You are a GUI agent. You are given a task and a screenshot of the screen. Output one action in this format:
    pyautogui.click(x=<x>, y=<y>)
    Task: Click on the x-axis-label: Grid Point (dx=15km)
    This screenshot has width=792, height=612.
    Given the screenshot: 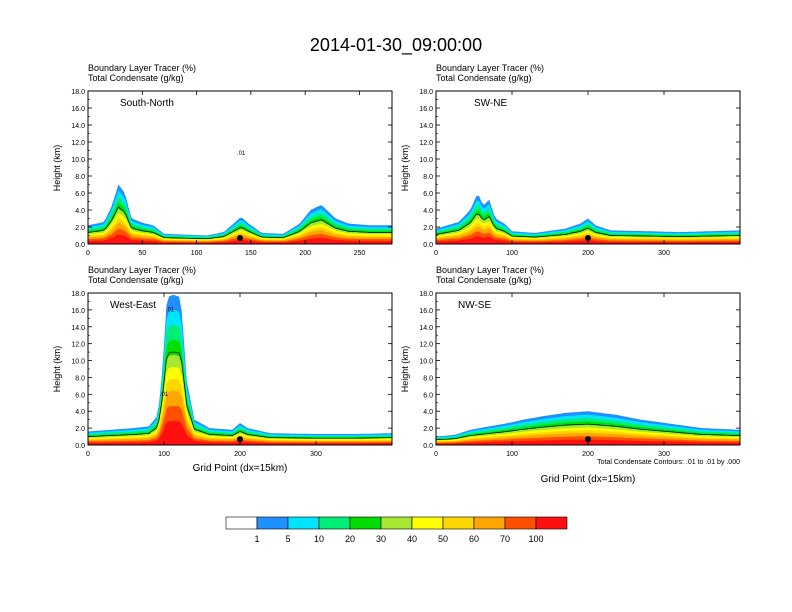 What is the action you would take?
    pyautogui.click(x=588, y=479)
    